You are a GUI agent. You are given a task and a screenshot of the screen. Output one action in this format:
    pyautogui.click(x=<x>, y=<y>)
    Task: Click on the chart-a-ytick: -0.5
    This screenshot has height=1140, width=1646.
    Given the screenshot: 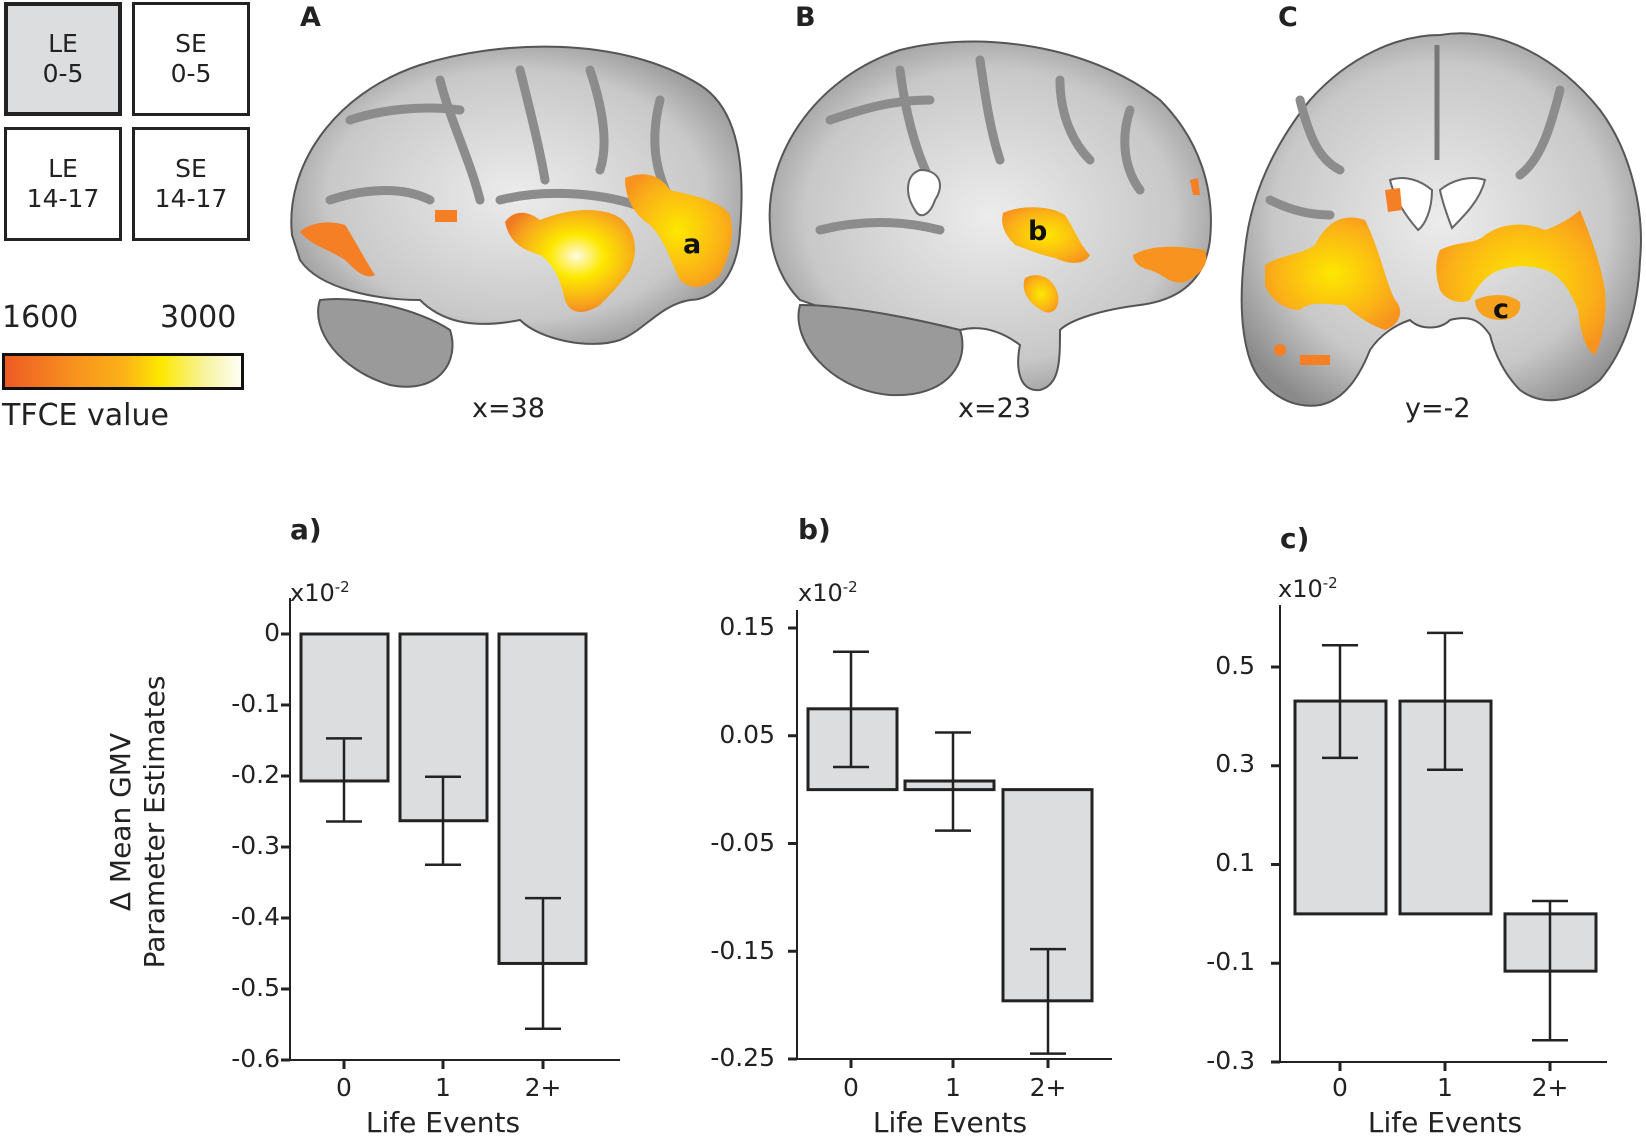 What is the action you would take?
    pyautogui.click(x=255, y=987)
    